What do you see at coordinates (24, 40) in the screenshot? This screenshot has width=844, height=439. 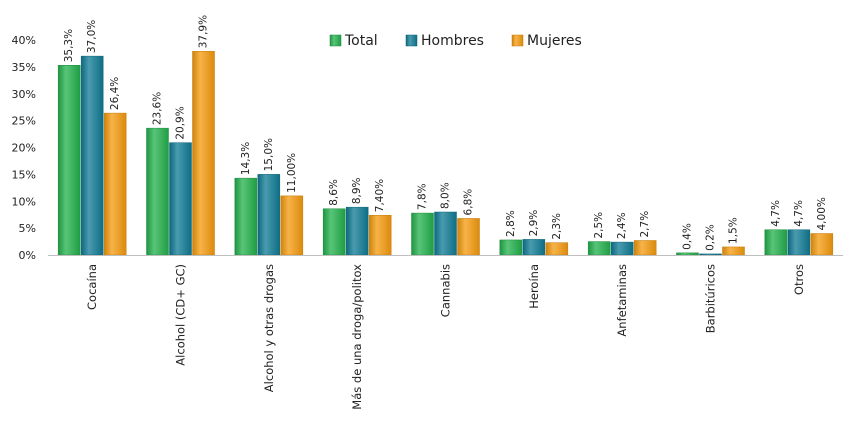 I see `y-tick-label: 40%` at bounding box center [24, 40].